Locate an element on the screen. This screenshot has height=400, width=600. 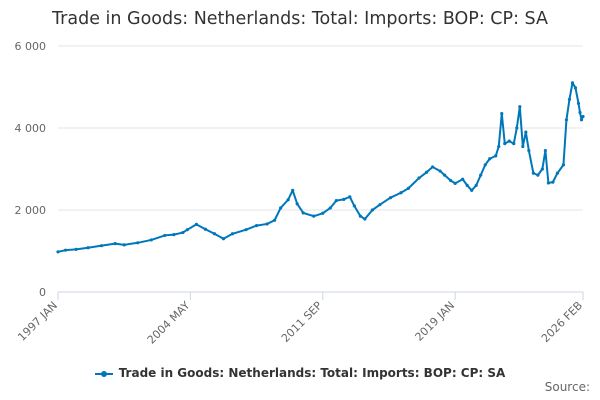
y-tick-label: 0 is located at coordinates (42, 292).